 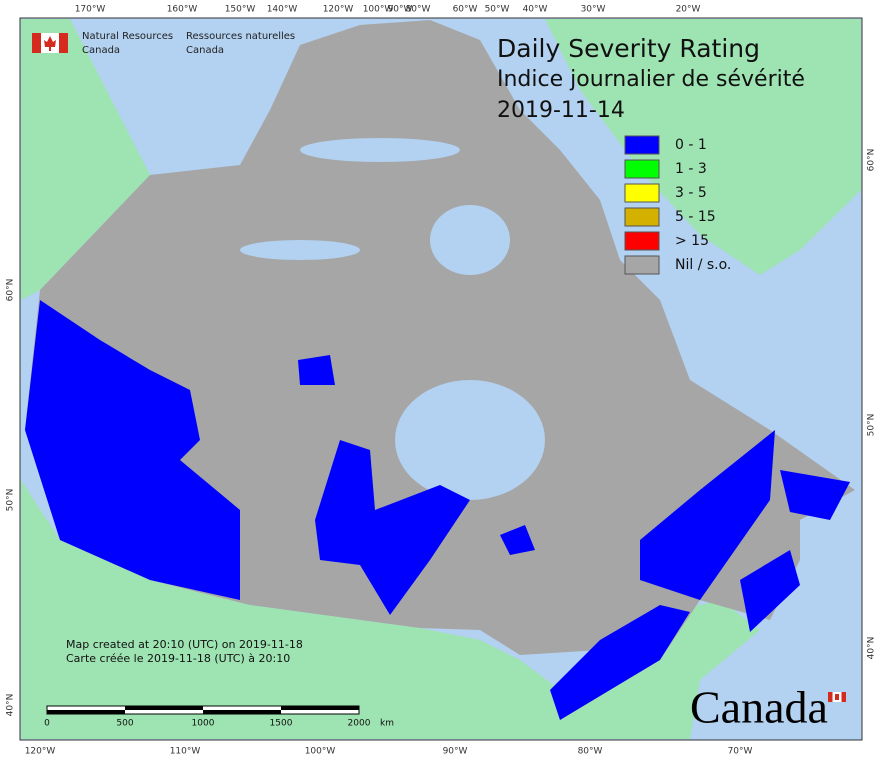 What do you see at coordinates (695, 217) in the screenshot?
I see `legend-label: 5 - 15` at bounding box center [695, 217].